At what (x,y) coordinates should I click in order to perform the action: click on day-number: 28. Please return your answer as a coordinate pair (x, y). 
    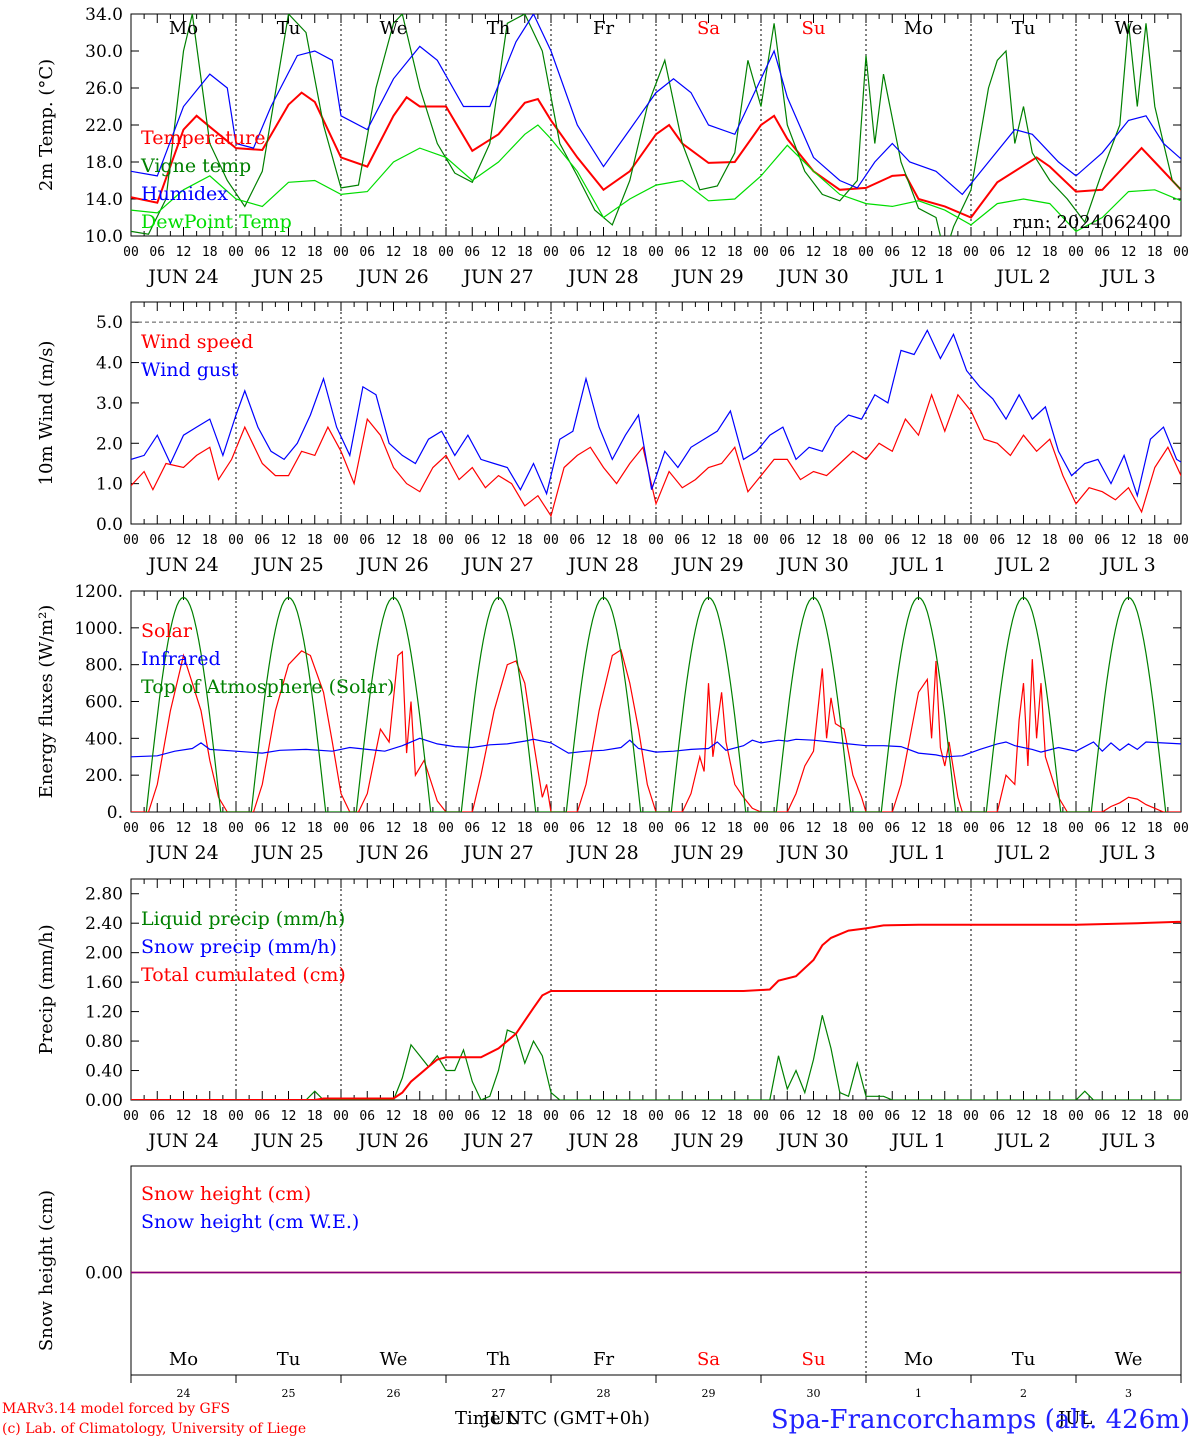
    Looking at the image, I should click on (604, 1393).